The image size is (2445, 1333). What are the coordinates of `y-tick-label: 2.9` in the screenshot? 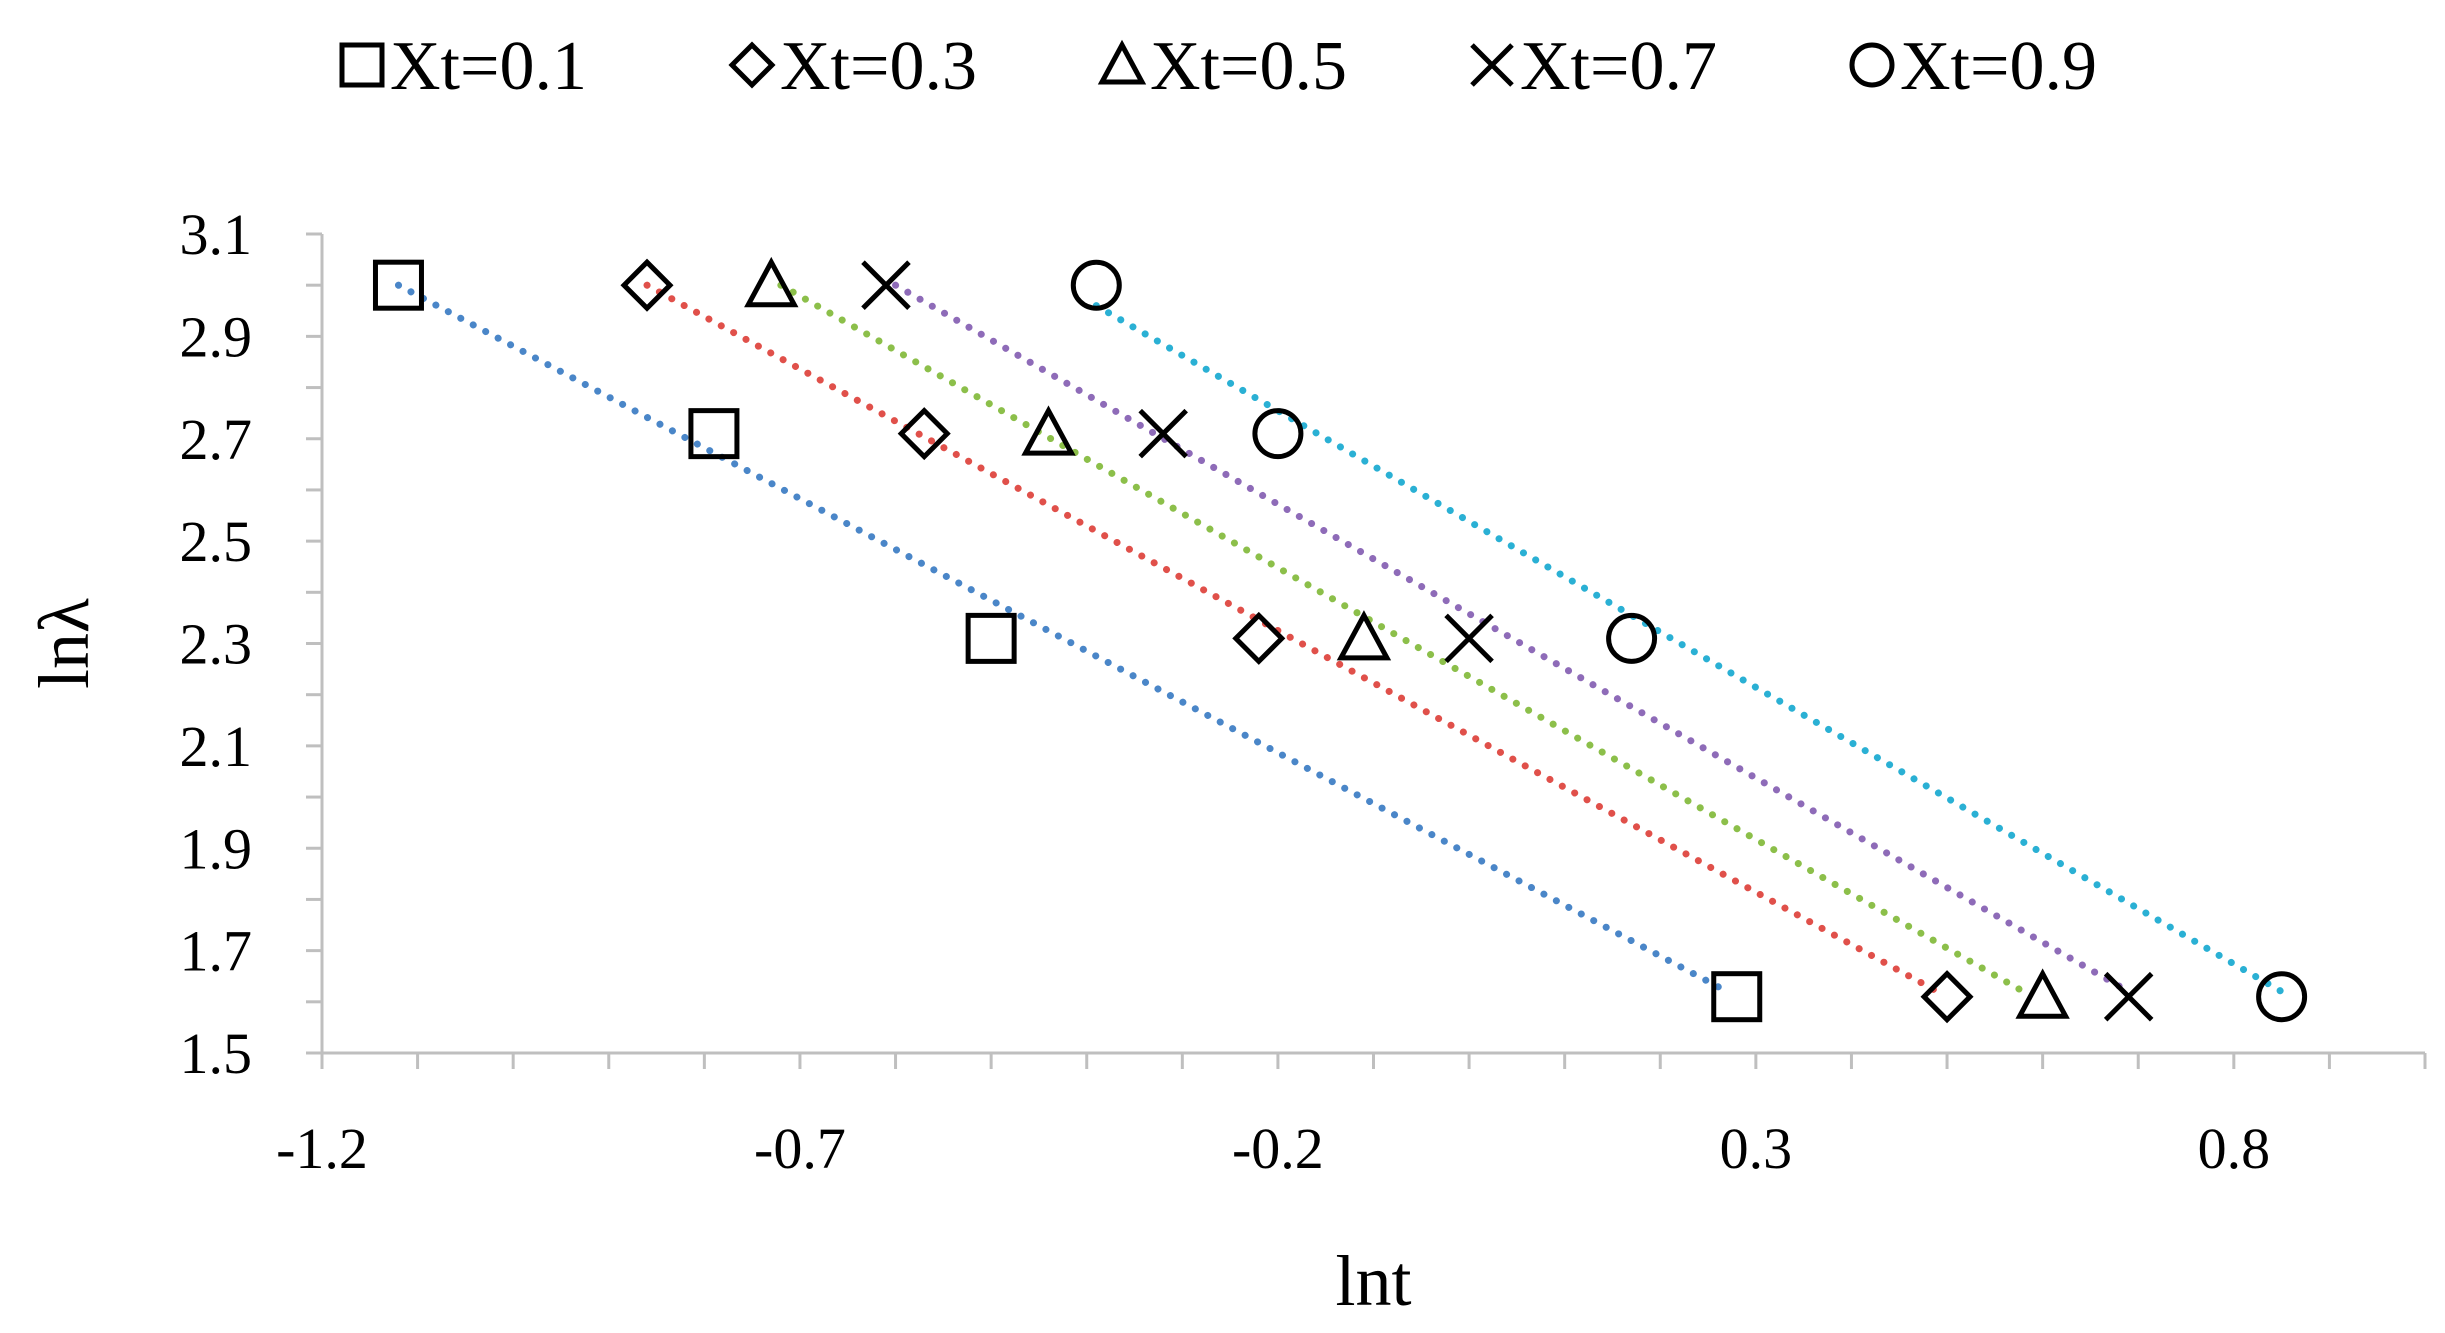 It's located at (216, 336).